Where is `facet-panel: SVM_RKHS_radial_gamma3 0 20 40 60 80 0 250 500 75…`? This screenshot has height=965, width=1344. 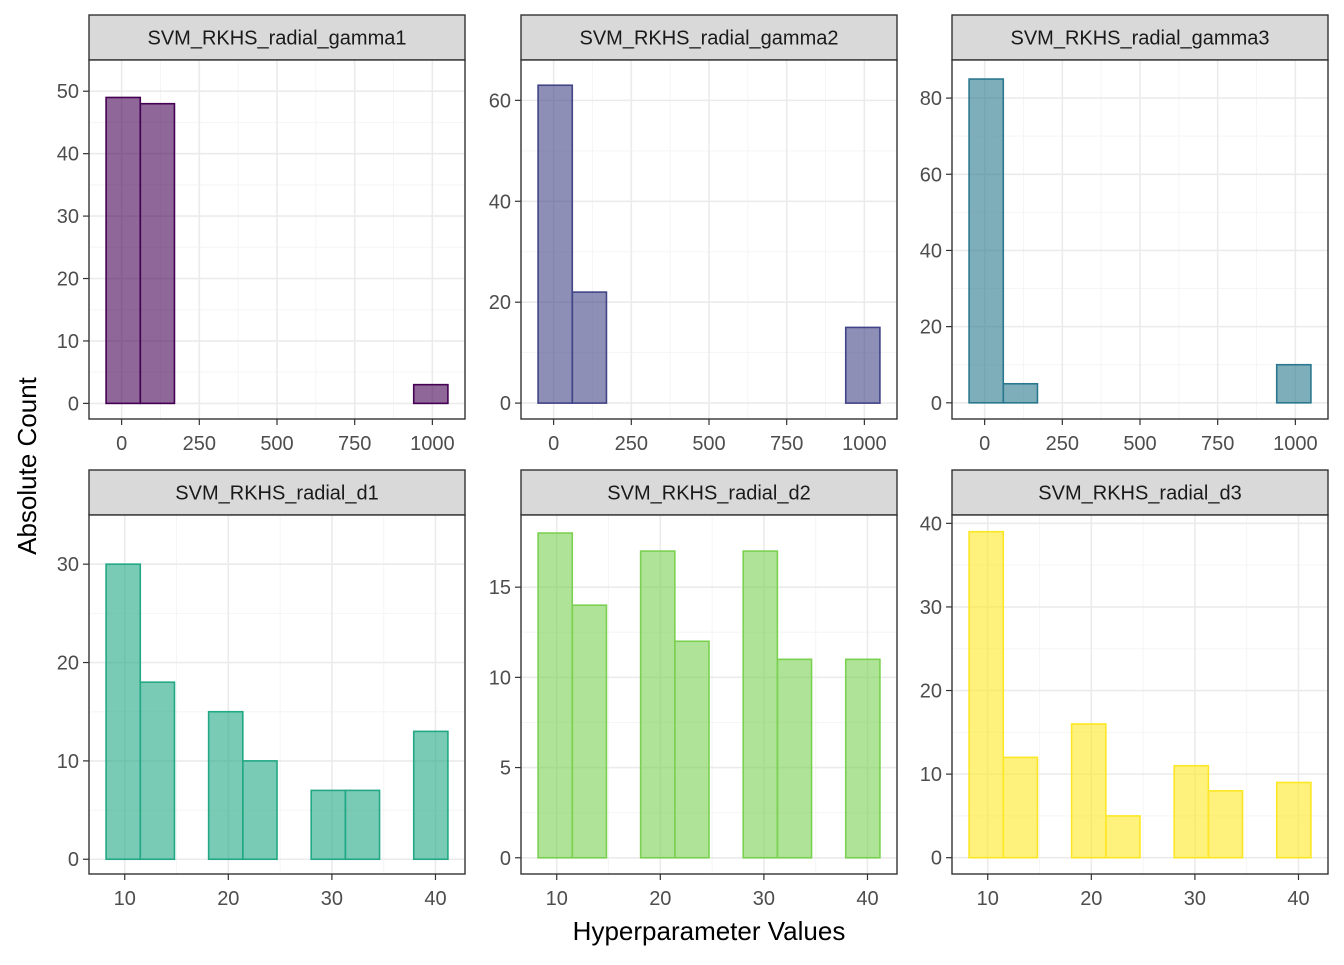
facet-panel: SVM_RKHS_radial_gamma3 0 20 40 60 80 0 250 500 75… is located at coordinates (1124, 234).